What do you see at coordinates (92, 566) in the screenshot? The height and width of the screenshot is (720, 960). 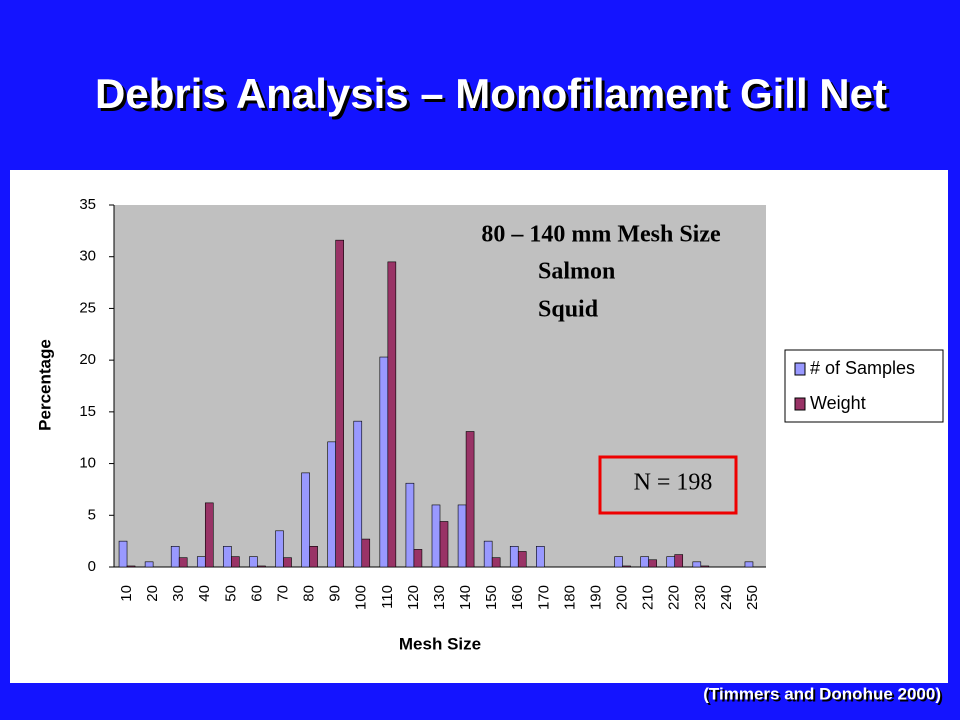 I see `y-tick-label: 0` at bounding box center [92, 566].